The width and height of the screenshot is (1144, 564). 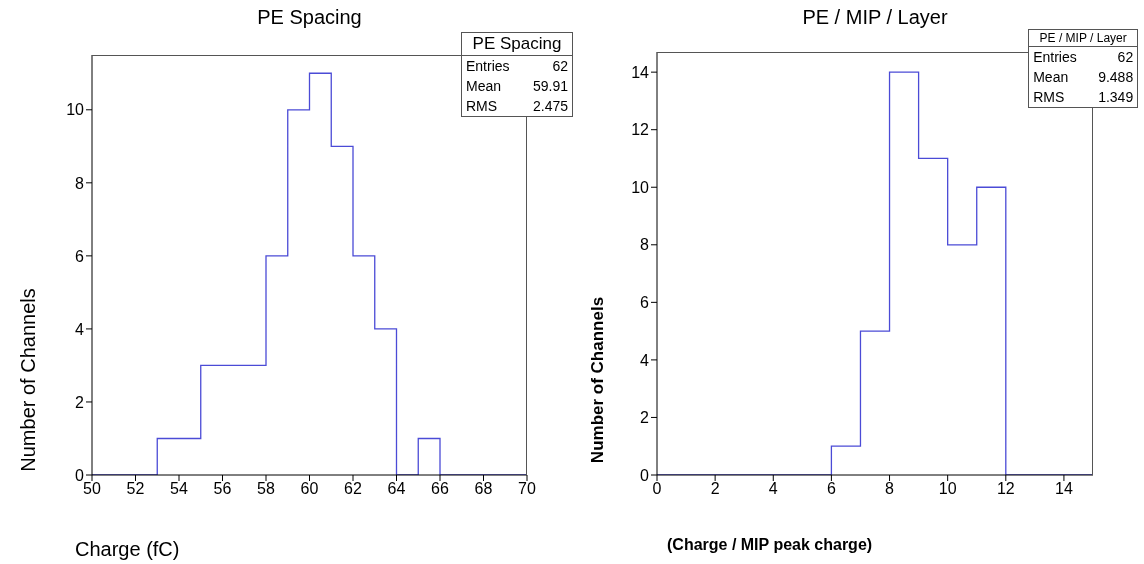 I want to click on x-tick-label: 10, so click(x=947, y=489).